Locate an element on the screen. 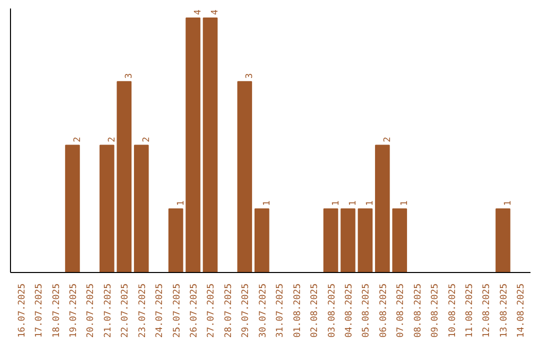  x-tick-label: 01.08.2025 is located at coordinates (297, 310).